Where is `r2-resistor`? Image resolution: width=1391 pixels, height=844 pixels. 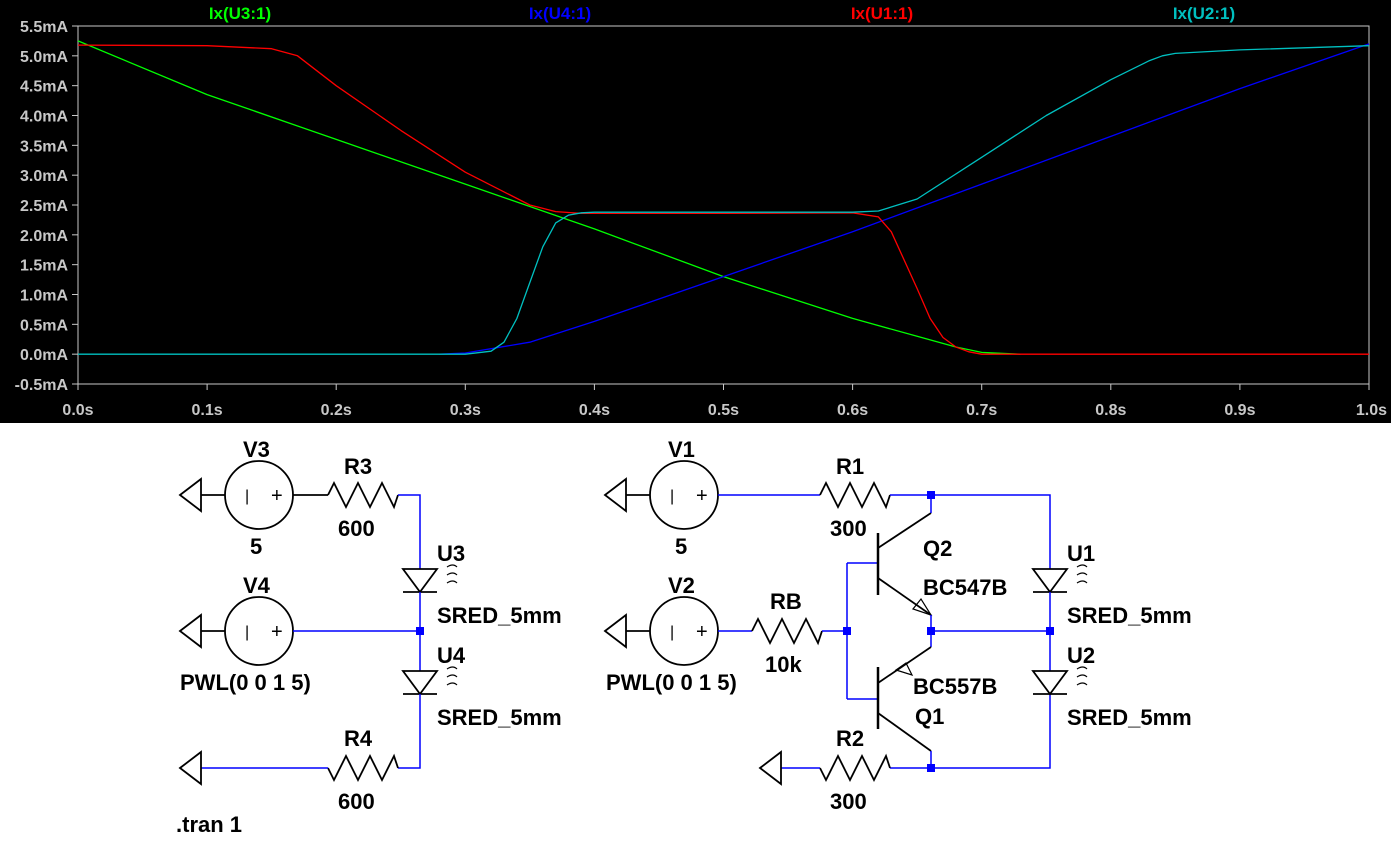 r2-resistor is located at coordinates (855, 768).